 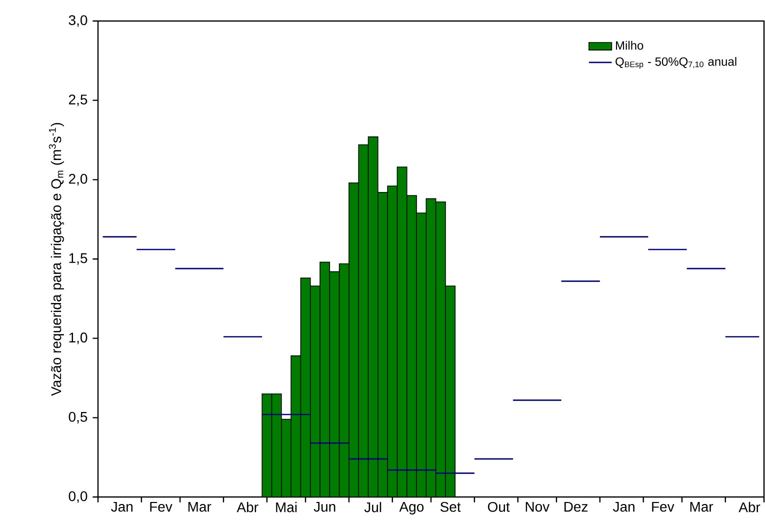 What do you see at coordinates (286, 507) in the screenshot?
I see `x-tick-label: Mai` at bounding box center [286, 507].